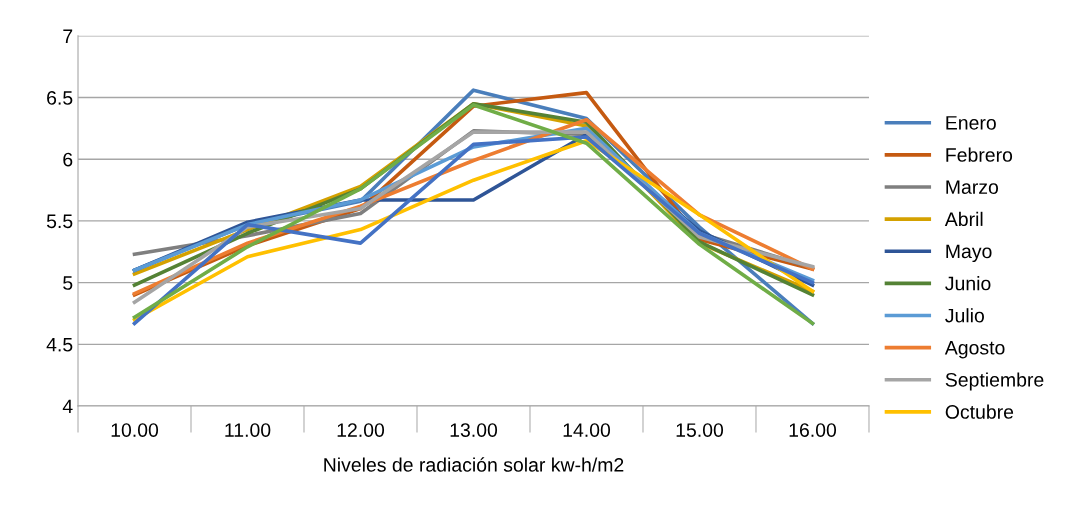  Describe the element at coordinates (59, 221) in the screenshot. I see `y-tick-label: 5.5` at that location.